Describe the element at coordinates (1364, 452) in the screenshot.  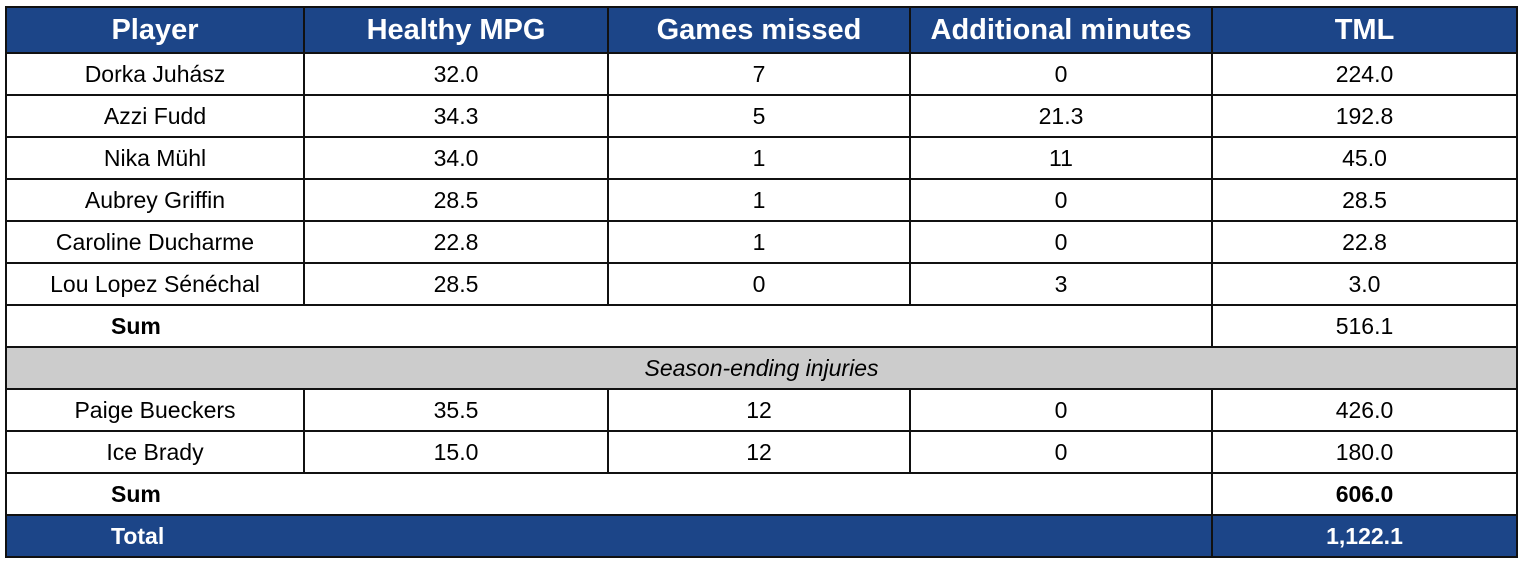
I see `cell-tml: 180.0` at that location.